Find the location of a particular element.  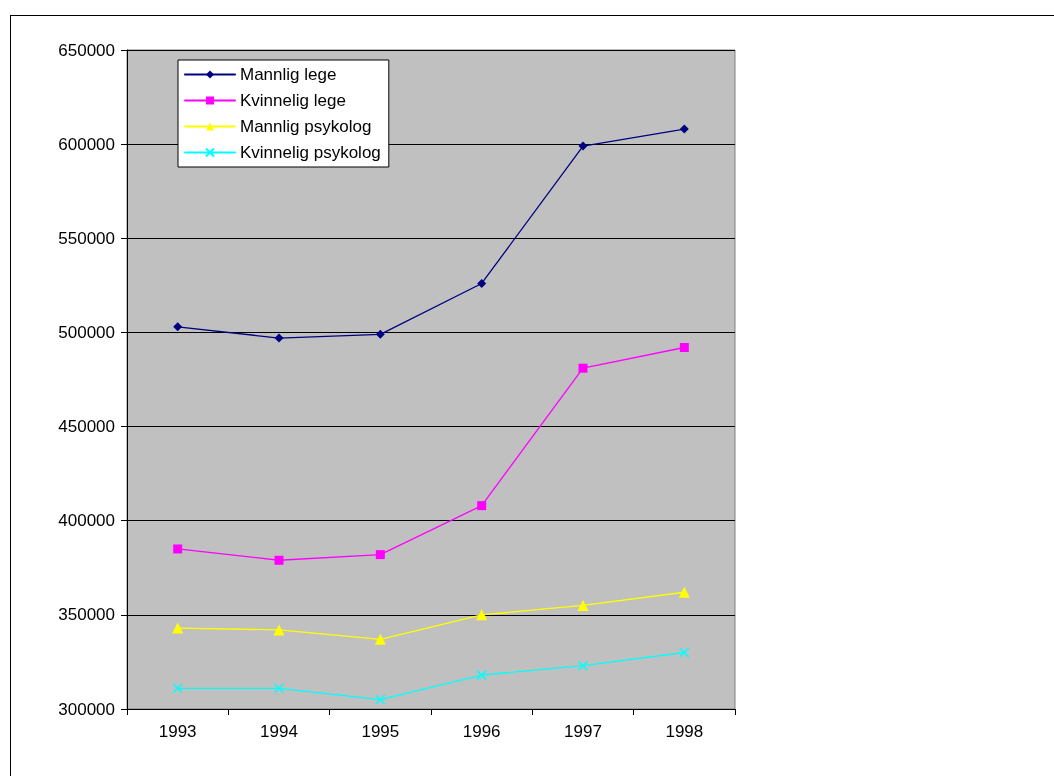

x-tick-label: 1996 is located at coordinates (481, 731).